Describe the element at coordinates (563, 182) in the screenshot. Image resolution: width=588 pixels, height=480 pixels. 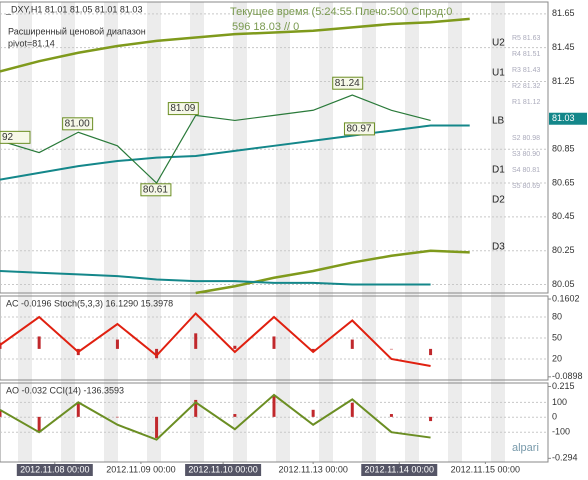
I see `y-tick-label: 80.65` at that location.